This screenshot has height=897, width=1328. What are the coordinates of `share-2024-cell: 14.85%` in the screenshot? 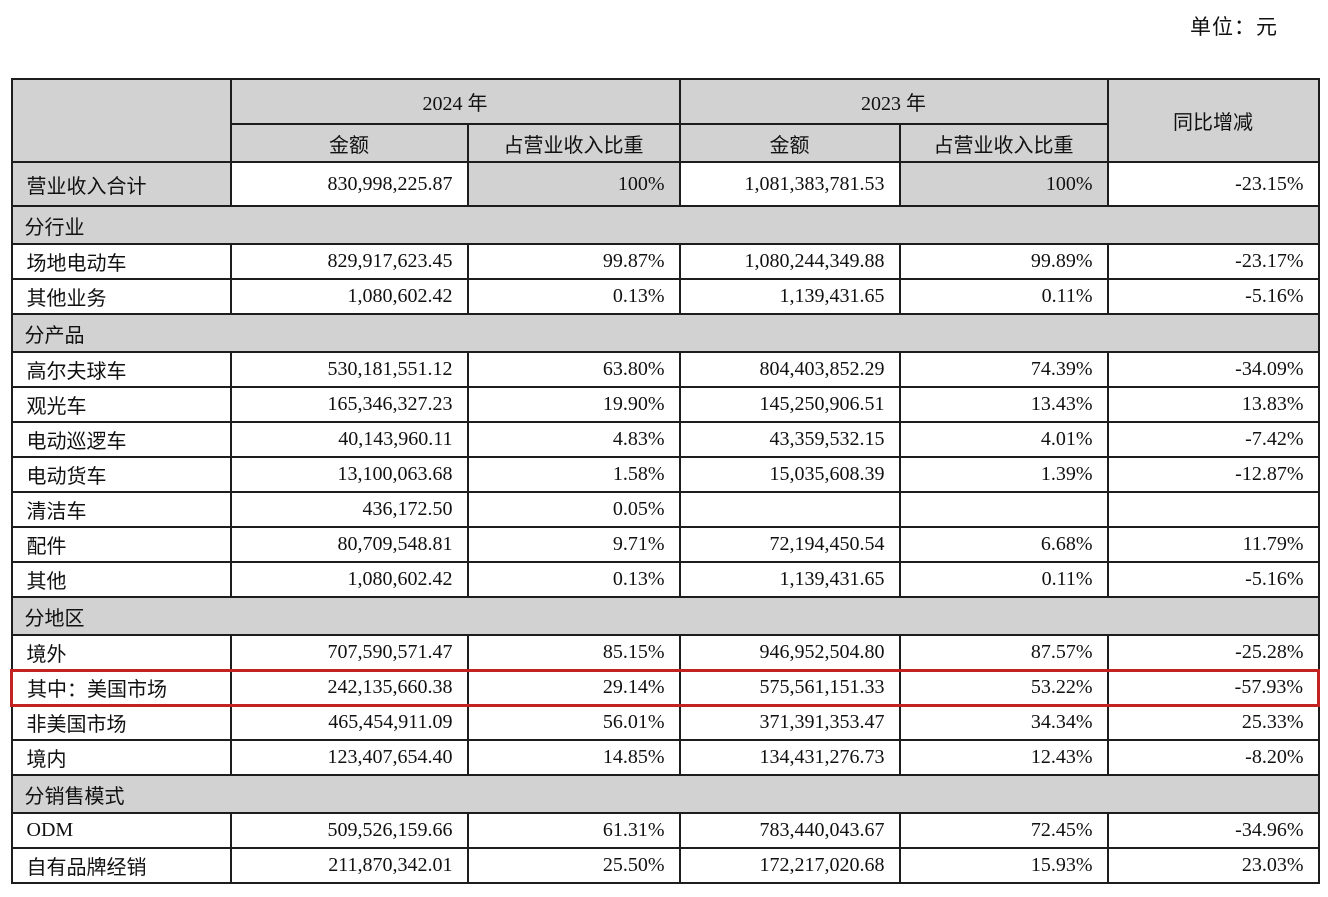 It's located at (573, 757).